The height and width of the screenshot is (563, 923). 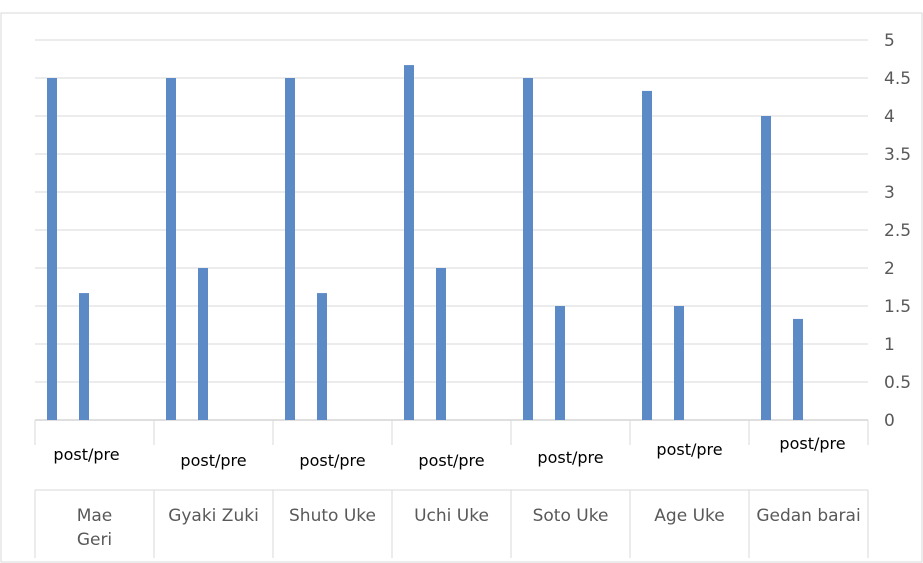 What do you see at coordinates (897, 383) in the screenshot?
I see `y-tick-label: 0.5` at bounding box center [897, 383].